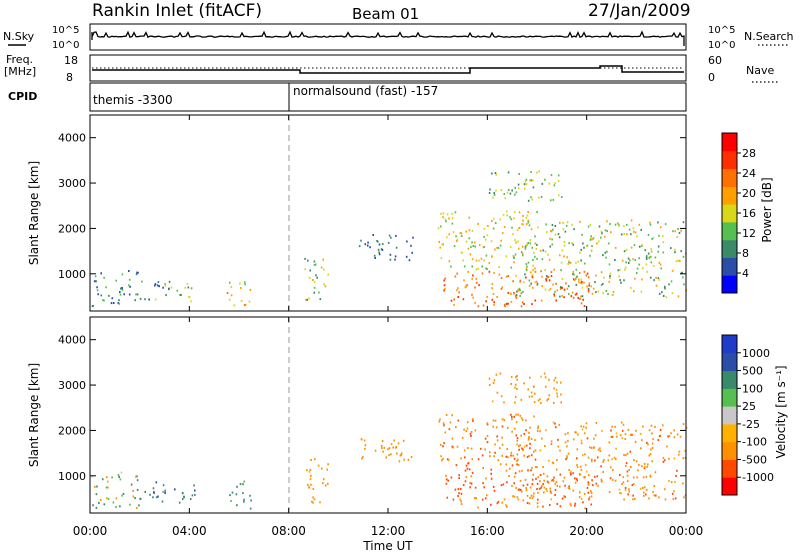  Describe the element at coordinates (686, 531) in the screenshot. I see `x-tick-label: 00:00` at that location.